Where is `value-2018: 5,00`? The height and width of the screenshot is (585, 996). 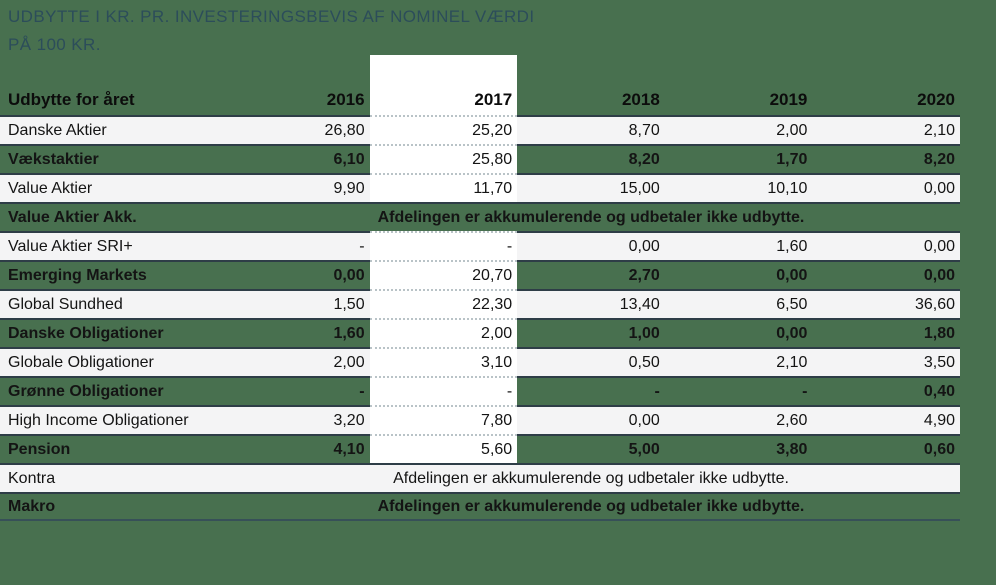
value-2018: 5,00 is located at coordinates (591, 448).